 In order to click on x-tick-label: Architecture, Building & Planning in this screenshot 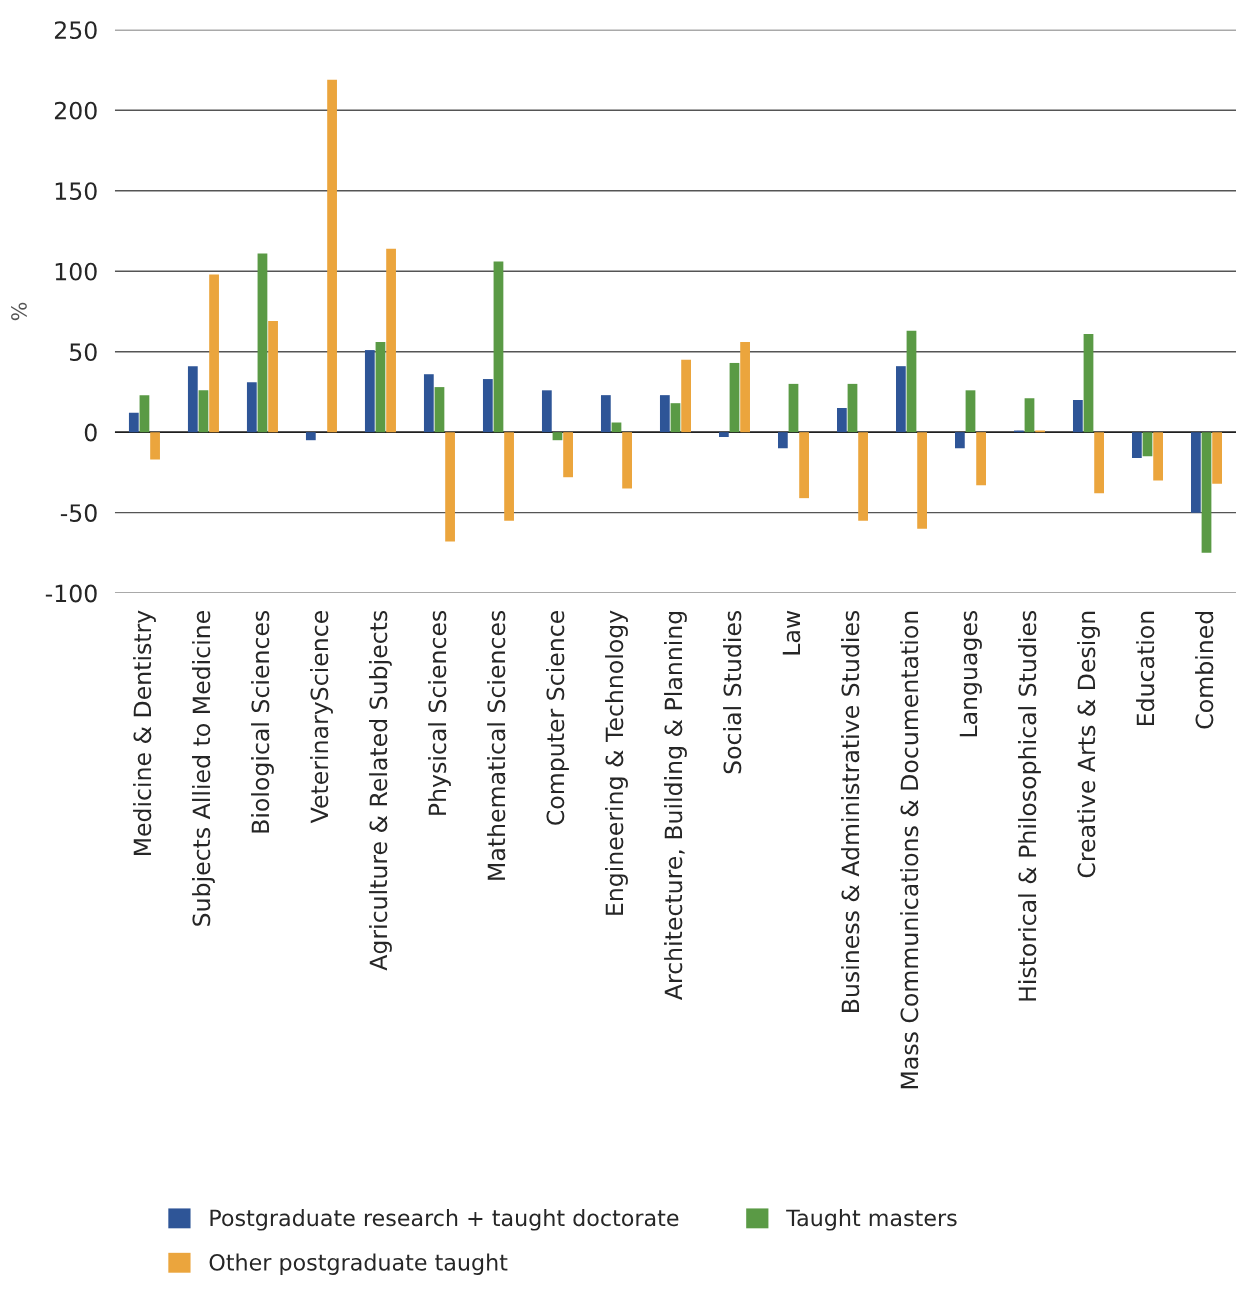, I will do `click(675, 806)`.